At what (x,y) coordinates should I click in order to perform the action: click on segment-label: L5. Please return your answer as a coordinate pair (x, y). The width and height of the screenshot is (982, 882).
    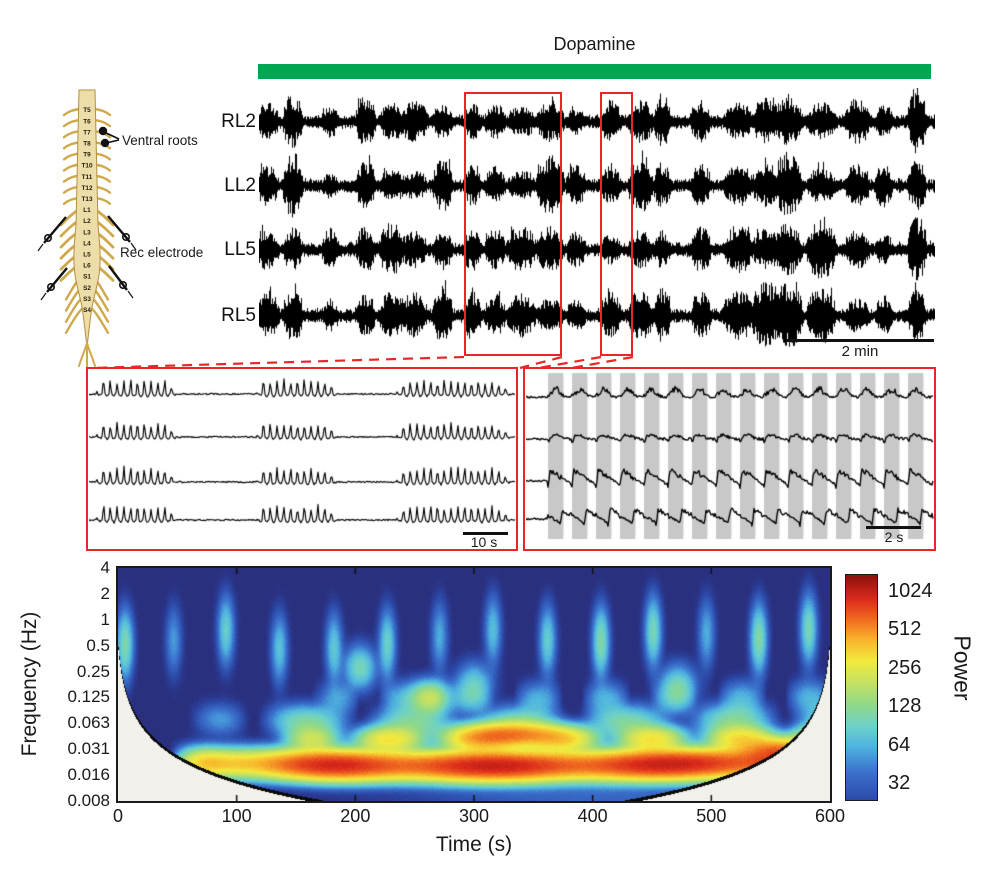
    Looking at the image, I should click on (87, 255).